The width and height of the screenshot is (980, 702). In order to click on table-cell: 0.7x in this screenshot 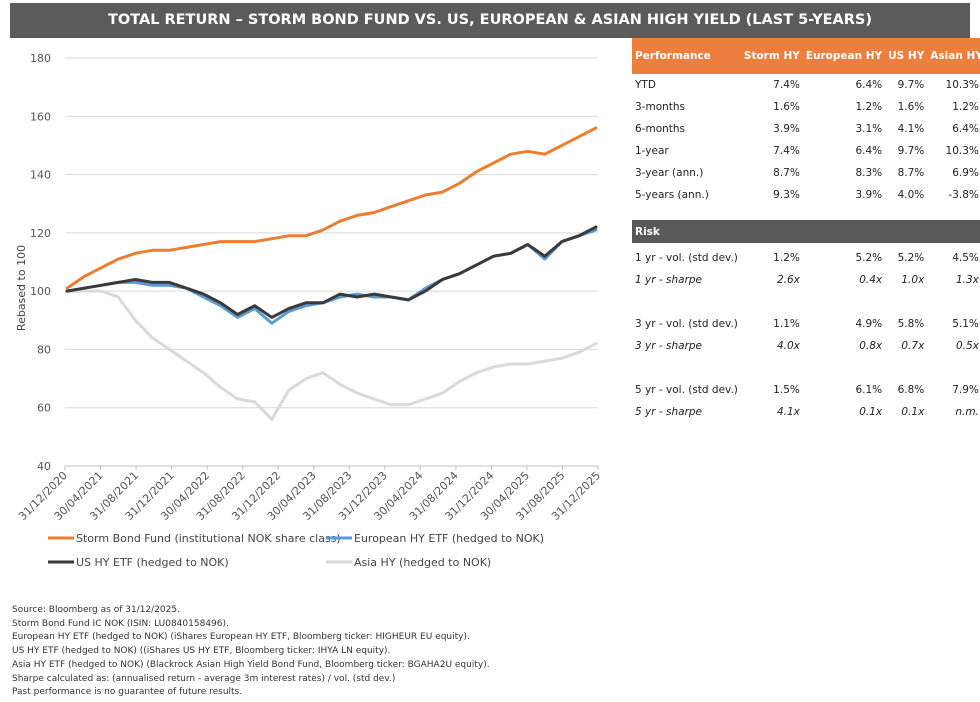, I will do `click(913, 346)`.